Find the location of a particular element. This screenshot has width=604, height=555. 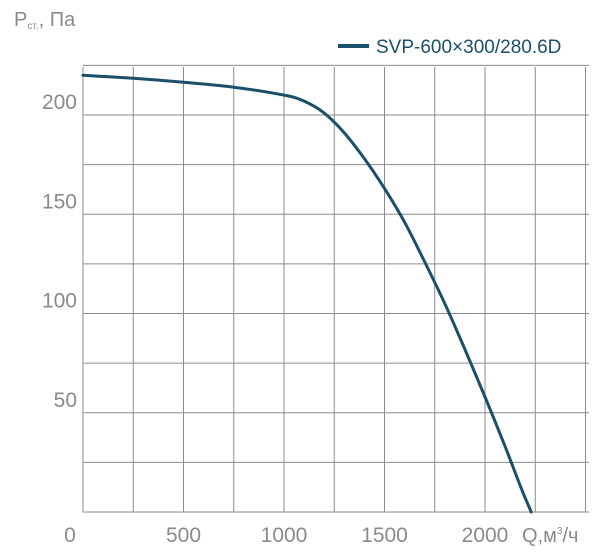

y-tick-label: 200 is located at coordinates (59, 102).